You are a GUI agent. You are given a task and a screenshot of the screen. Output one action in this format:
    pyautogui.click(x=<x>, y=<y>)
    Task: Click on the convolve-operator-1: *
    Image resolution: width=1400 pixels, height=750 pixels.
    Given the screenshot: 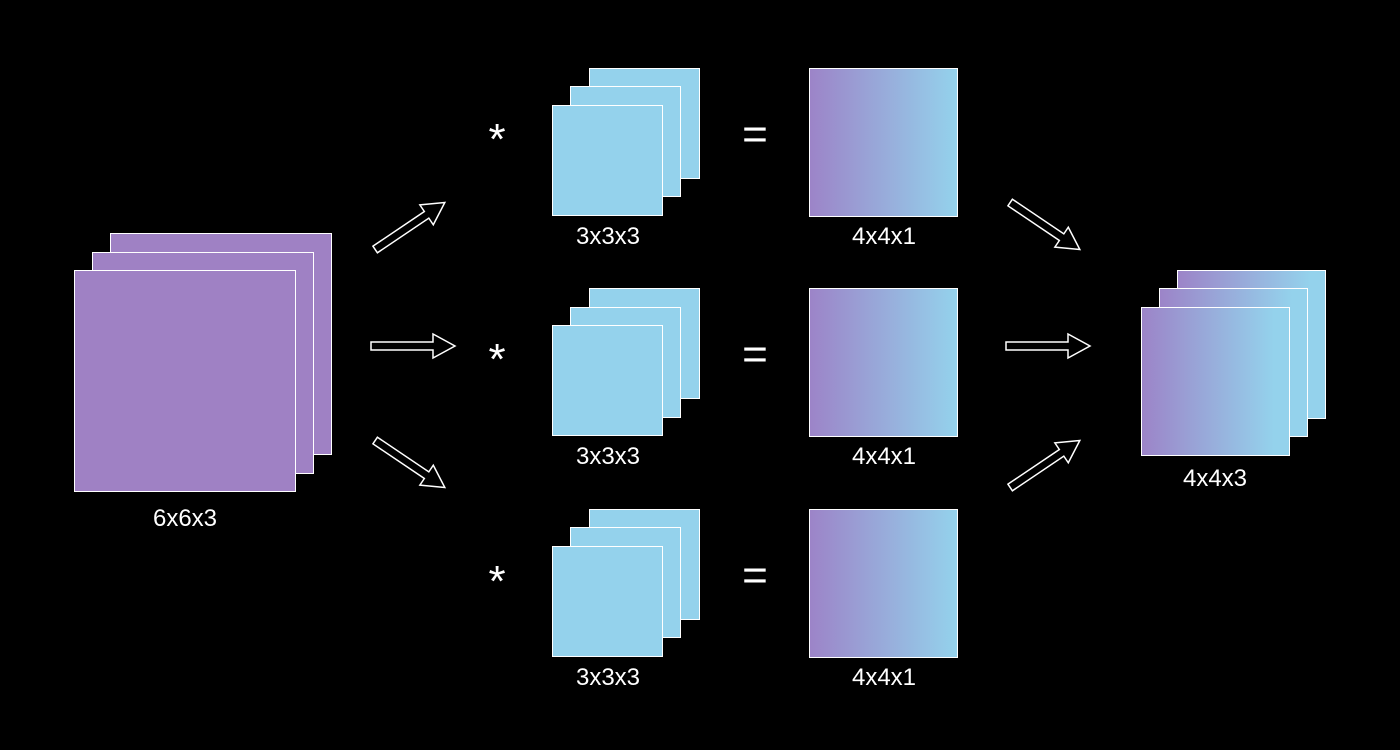 What is the action you would take?
    pyautogui.click(x=497, y=139)
    